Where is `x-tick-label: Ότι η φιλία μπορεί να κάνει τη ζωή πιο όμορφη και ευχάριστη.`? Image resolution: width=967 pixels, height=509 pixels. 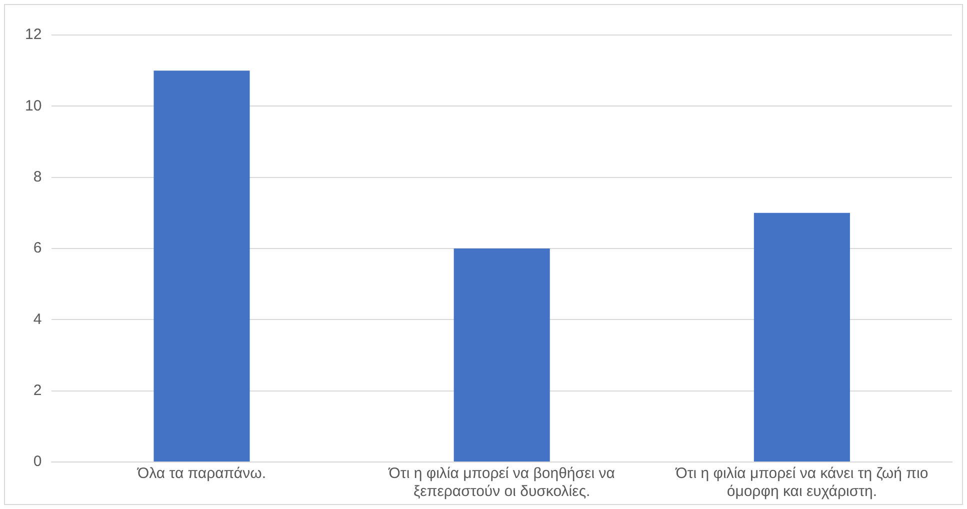
x-tick-label: Ότι η φιλία μπορεί να κάνει τη ζωή πιο όμορφη και ευχάριστη. is located at coordinates (801, 482).